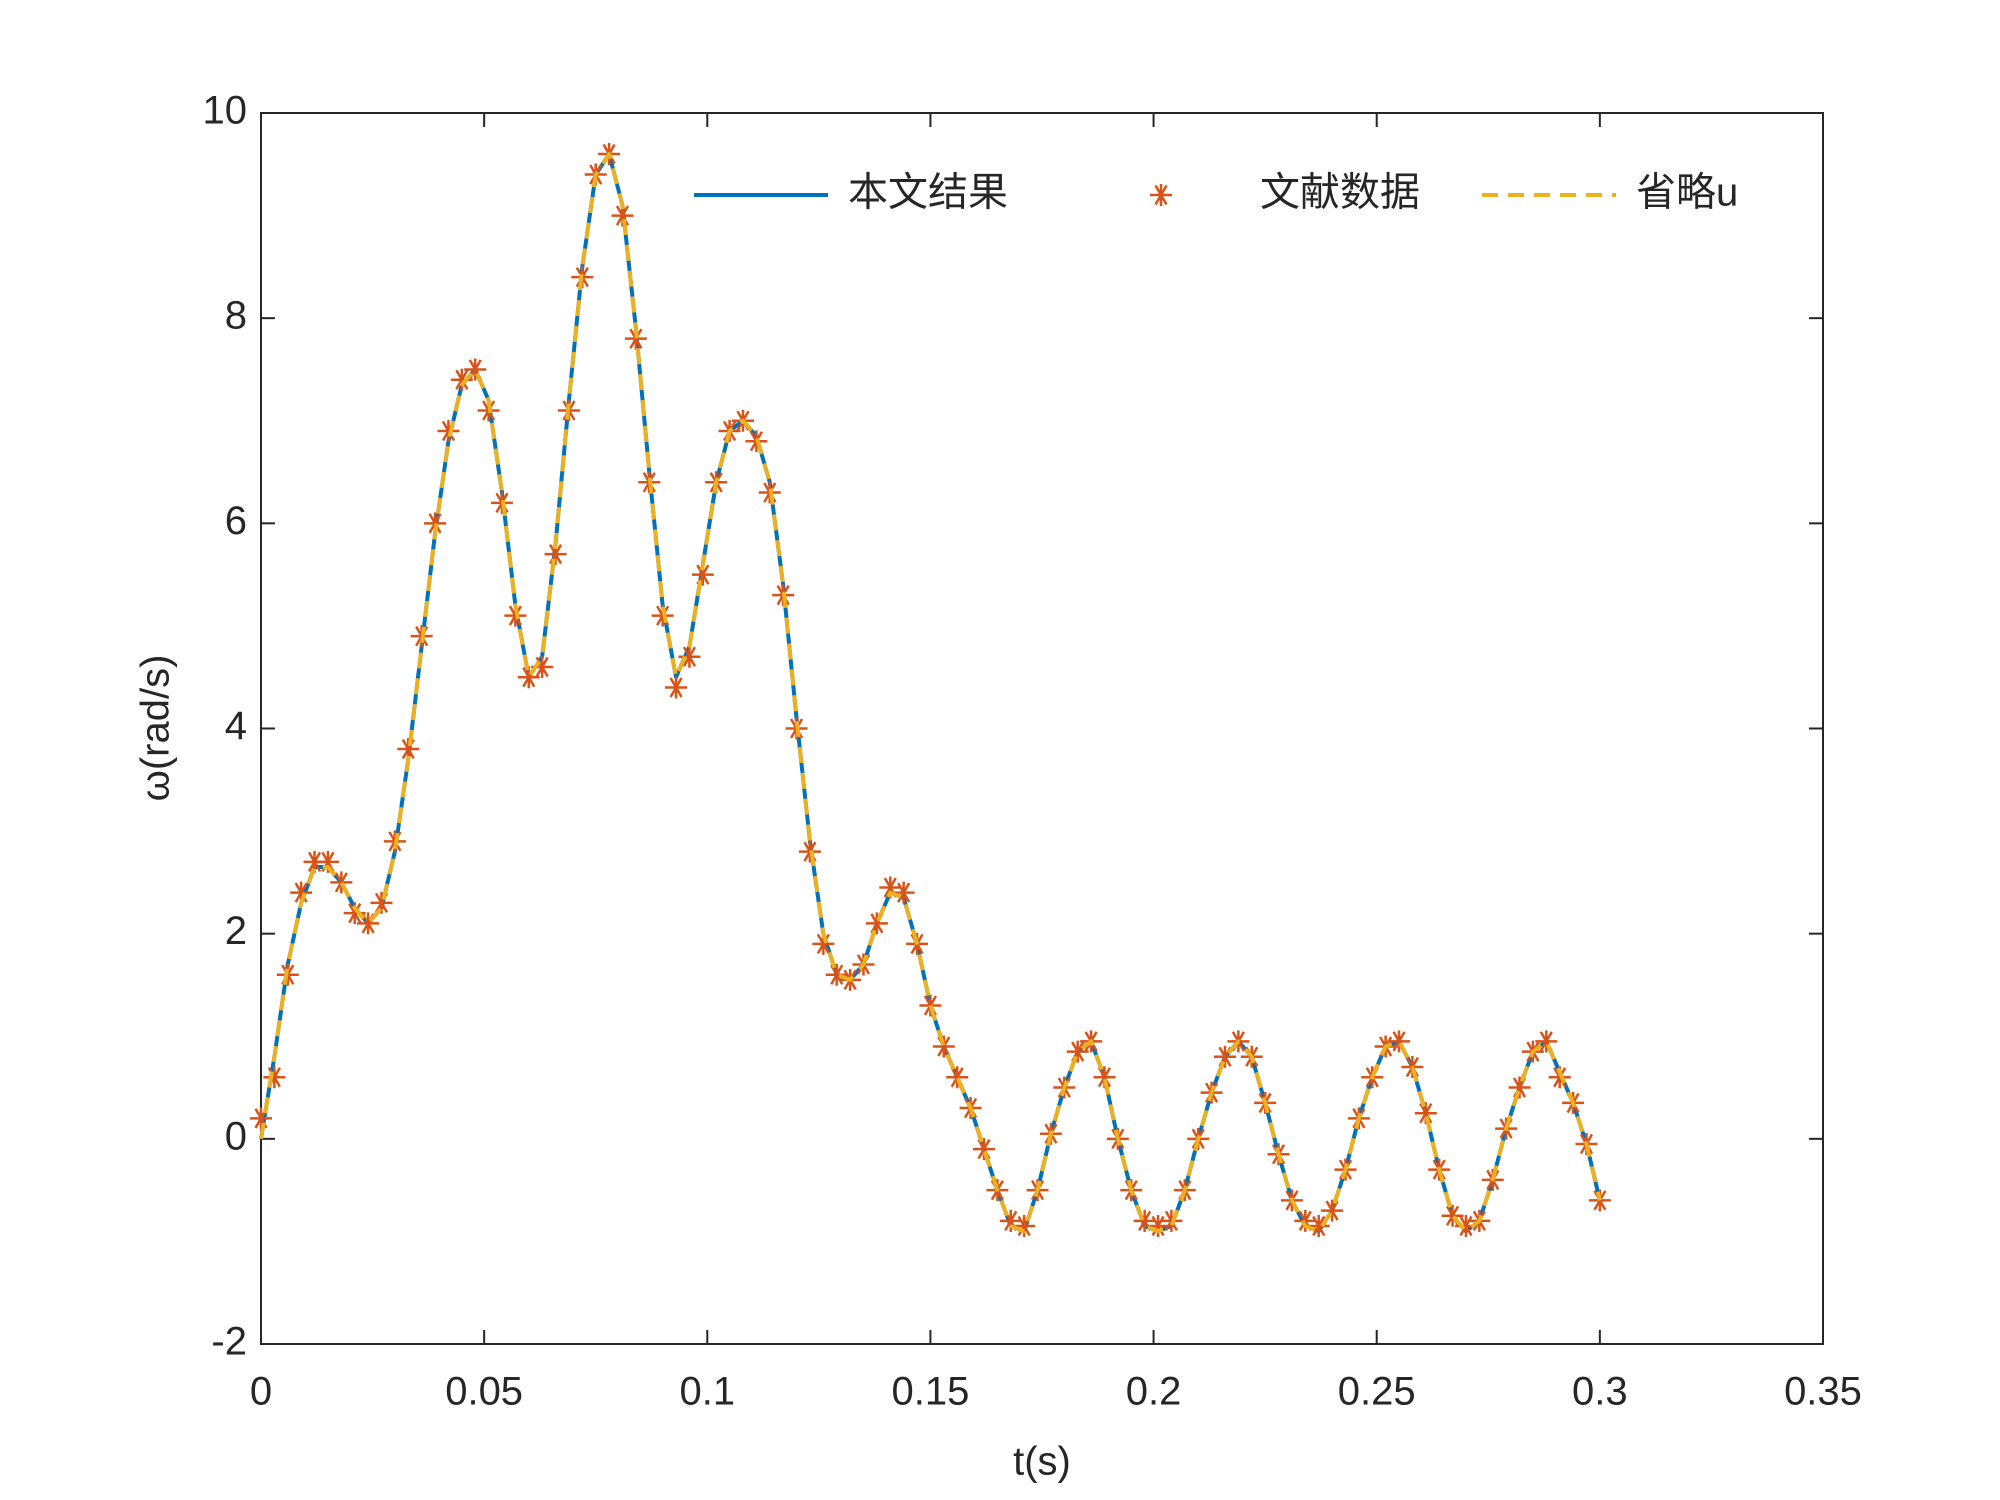 Image resolution: width=2000 pixels, height=1500 pixels. I want to click on x-axis-label: t(s), so click(1042, 1462).